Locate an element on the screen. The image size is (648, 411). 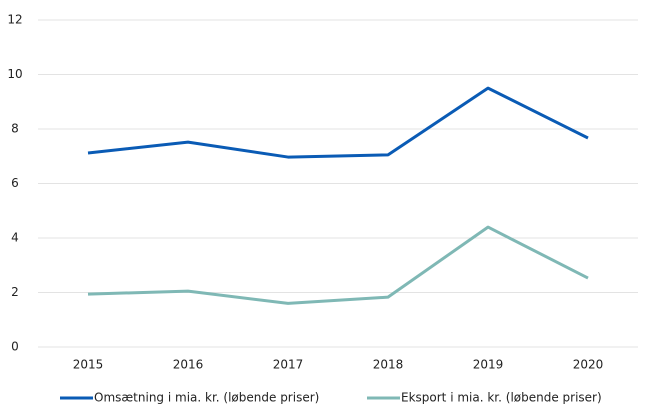
y-tick-label: 12 is located at coordinates (14, 20).